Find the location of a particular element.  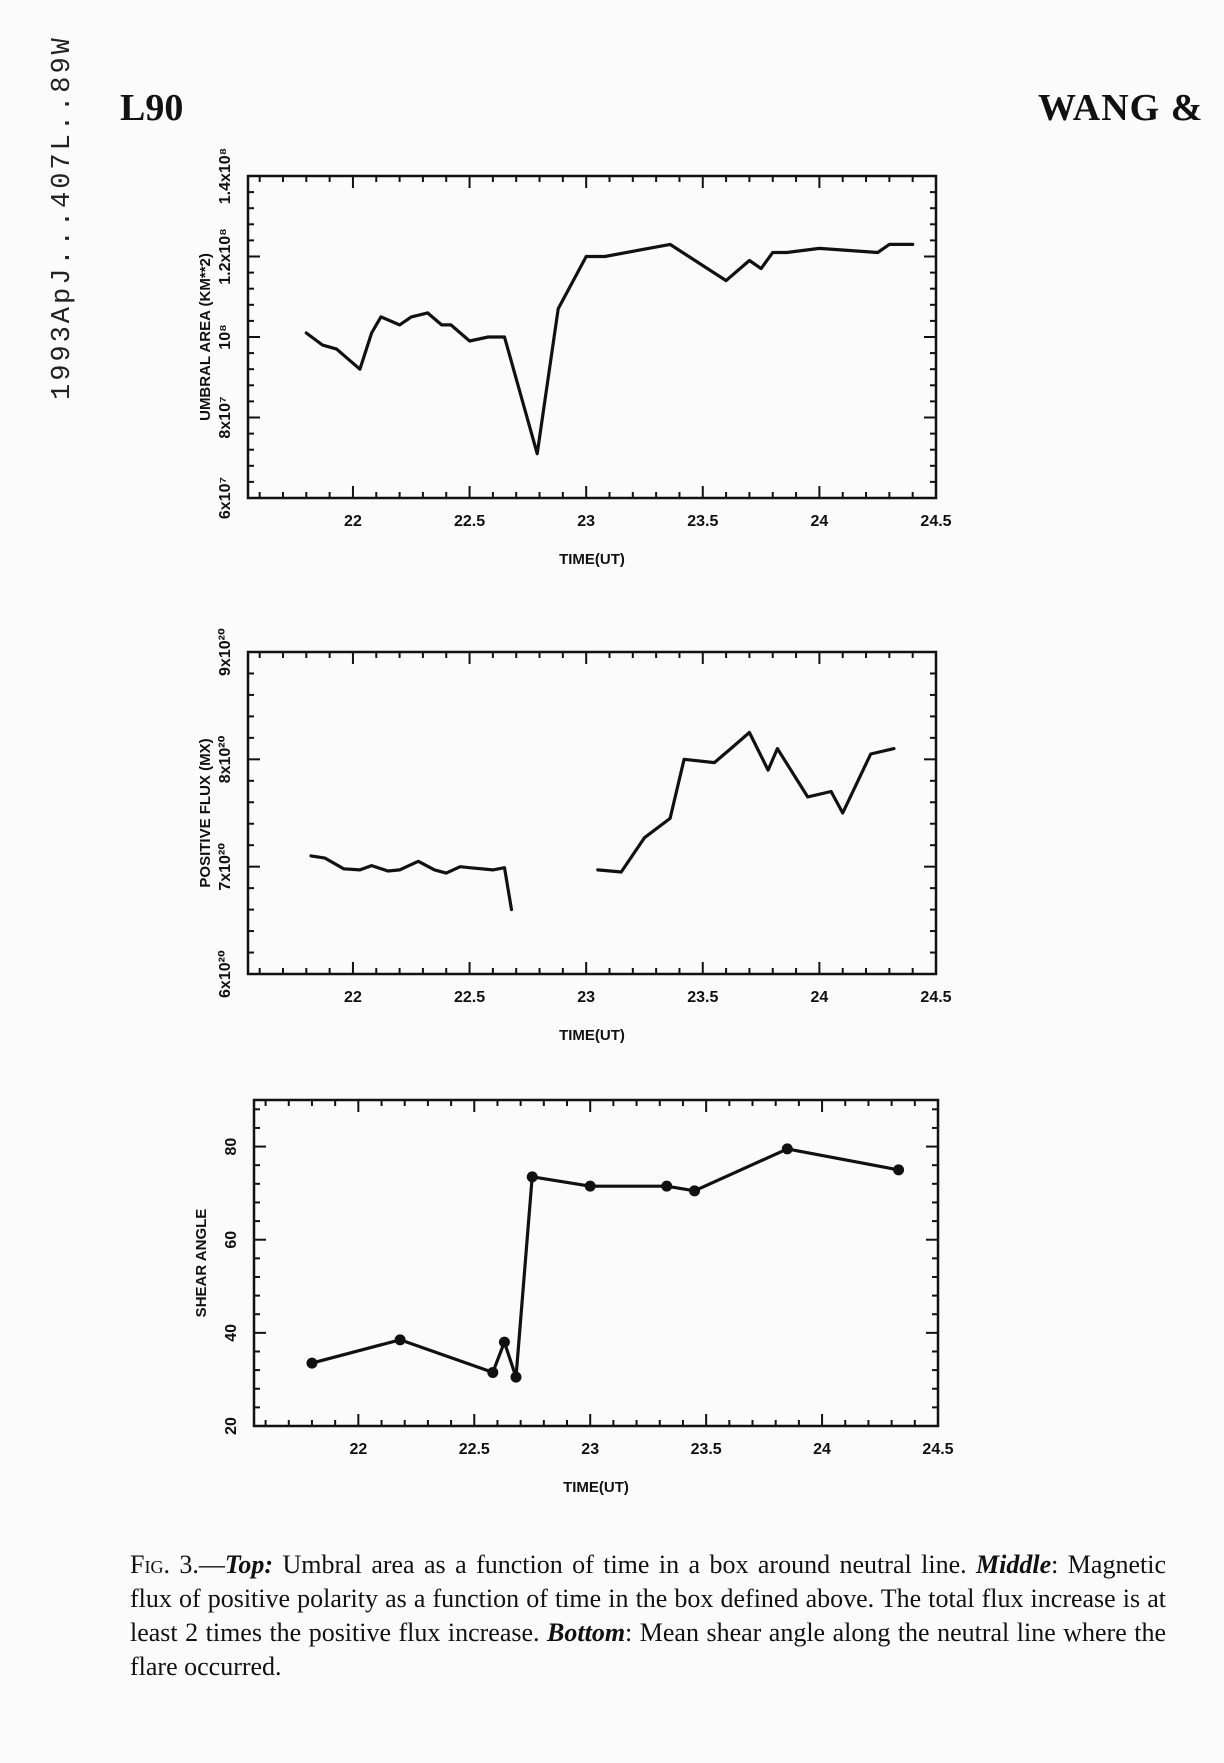

y-tick-label: 10⁸ is located at coordinates (225, 336).